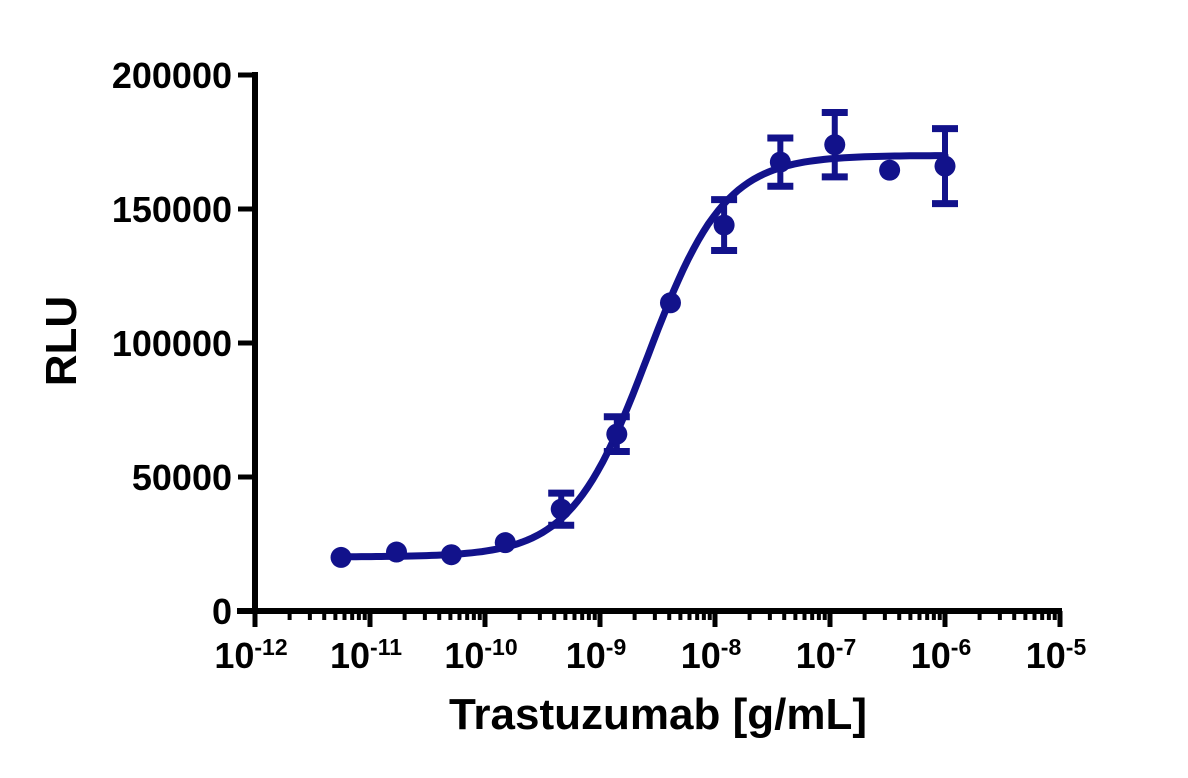 Image resolution: width=1188 pixels, height=778 pixels. I want to click on x-tick-label: 10⁻¹⁰, so click(480, 655).